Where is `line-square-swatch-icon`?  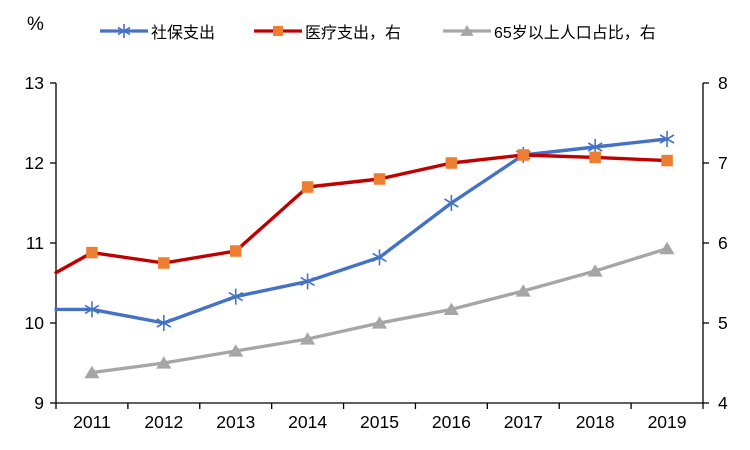
line-square-swatch-icon is located at coordinates (278, 31).